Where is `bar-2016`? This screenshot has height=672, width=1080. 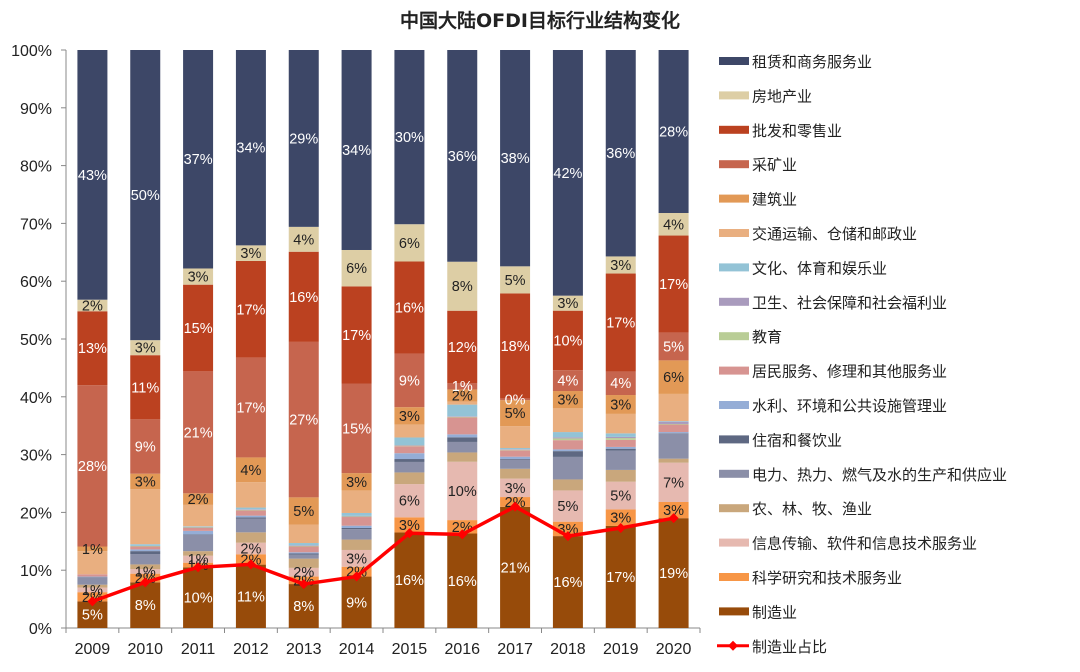 bar-2016 is located at coordinates (462, 339).